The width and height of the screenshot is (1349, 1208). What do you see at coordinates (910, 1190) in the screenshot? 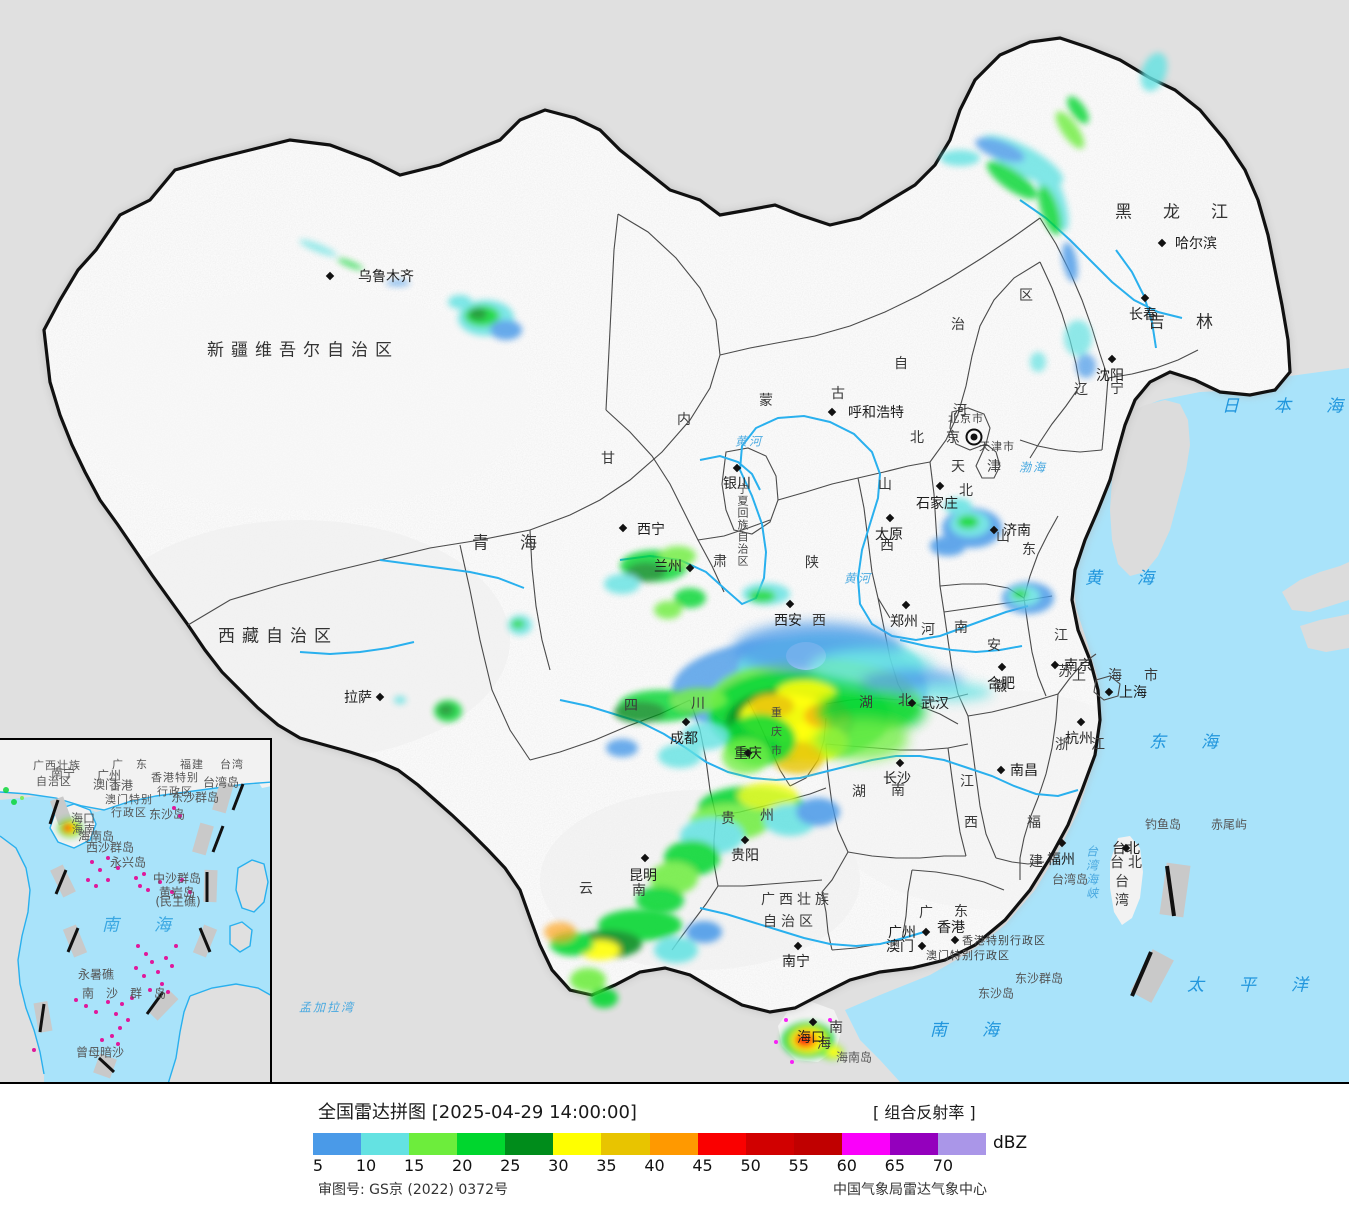
I see `issuing-agency: 中国气象局雷达气象中心` at bounding box center [910, 1190].